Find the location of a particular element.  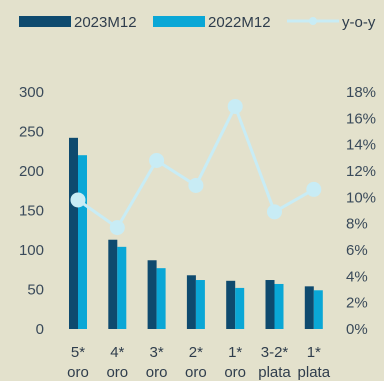

legend-label-yoy: y-o-y is located at coordinates (359, 22).